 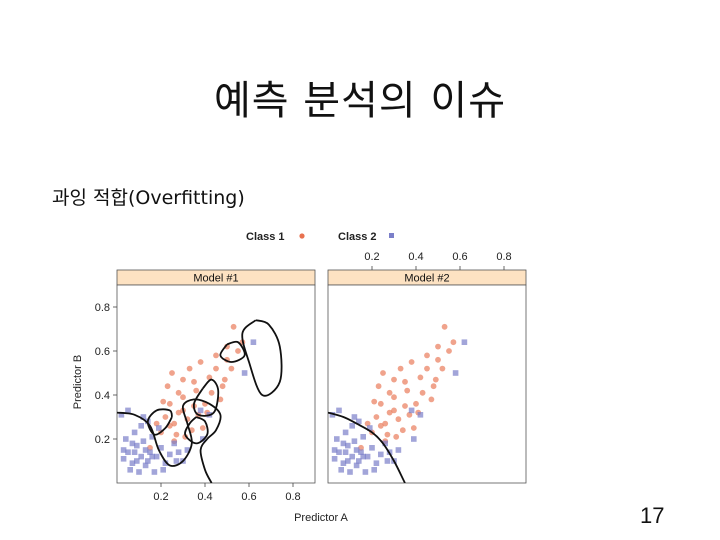 I want to click on legend-label-class-1: Class 1, so click(x=265, y=237).